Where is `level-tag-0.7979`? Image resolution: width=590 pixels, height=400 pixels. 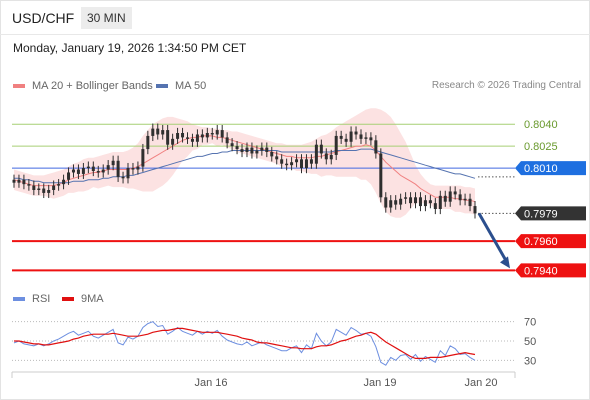
level-tag-0.7979 is located at coordinates (550, 213).